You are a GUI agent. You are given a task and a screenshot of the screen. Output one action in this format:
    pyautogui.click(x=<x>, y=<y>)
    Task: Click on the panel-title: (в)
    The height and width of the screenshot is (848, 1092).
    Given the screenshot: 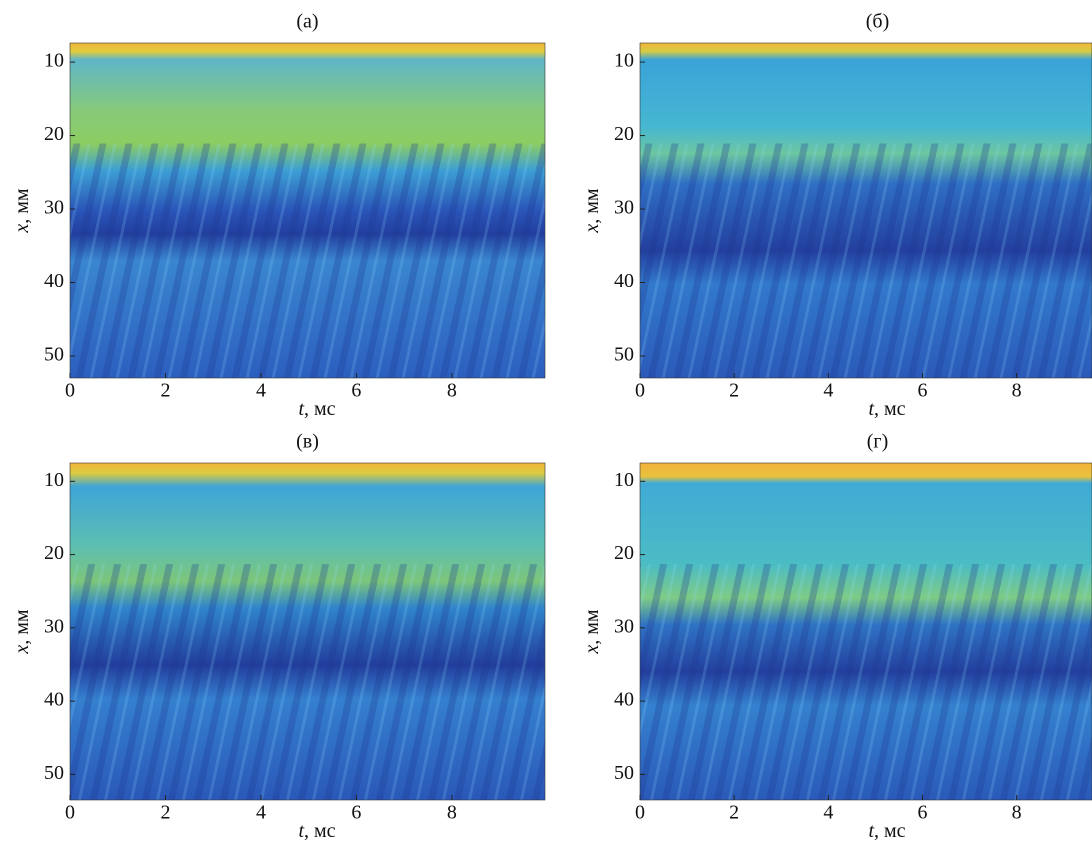 What is the action you would take?
    pyautogui.click(x=307, y=442)
    